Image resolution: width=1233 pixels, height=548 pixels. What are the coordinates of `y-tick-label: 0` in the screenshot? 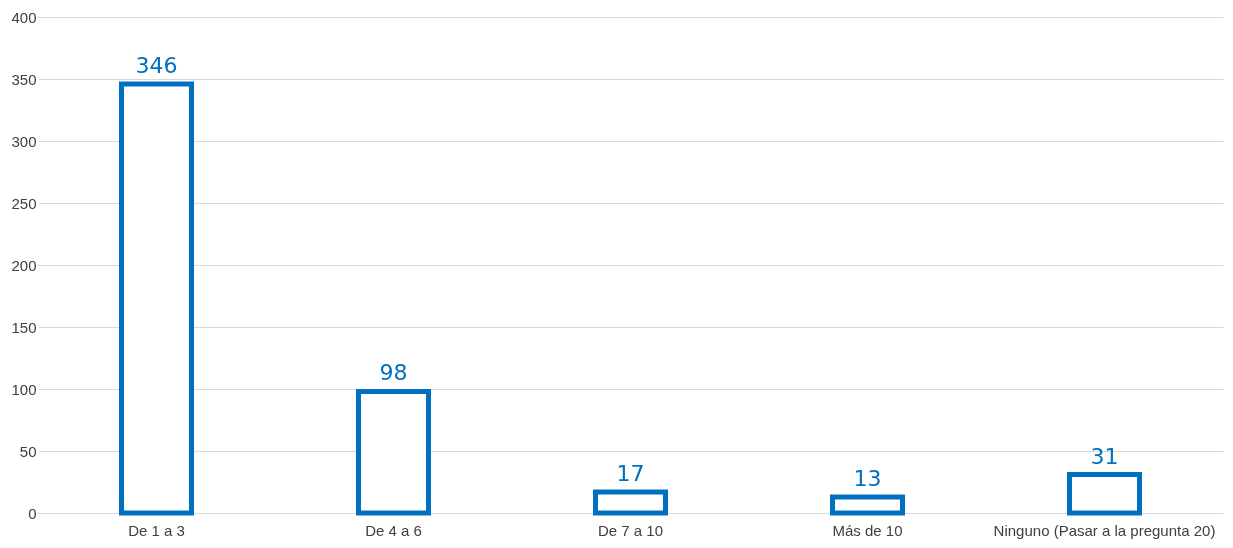 It's located at (32, 513).